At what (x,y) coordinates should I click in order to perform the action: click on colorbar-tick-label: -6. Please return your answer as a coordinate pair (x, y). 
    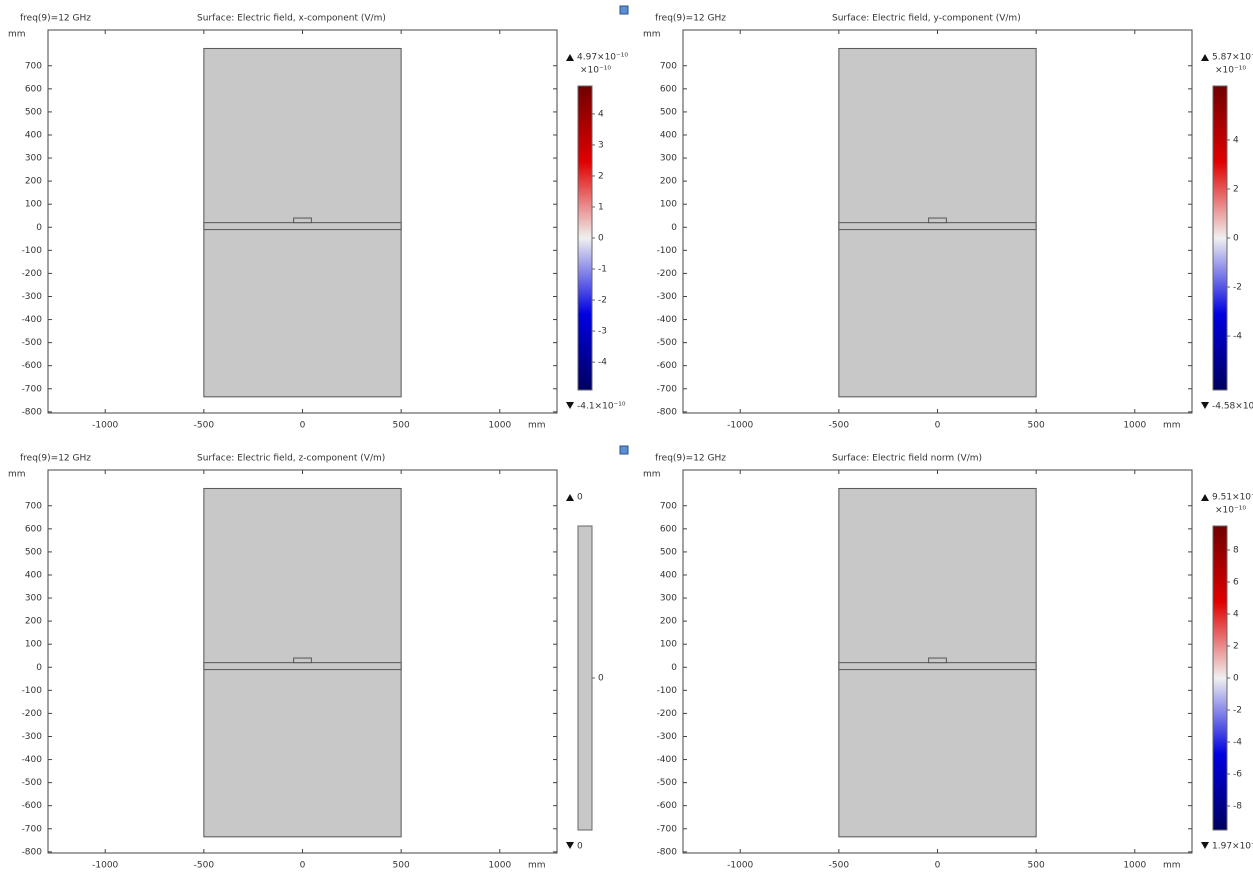
    Looking at the image, I should click on (1237, 775).